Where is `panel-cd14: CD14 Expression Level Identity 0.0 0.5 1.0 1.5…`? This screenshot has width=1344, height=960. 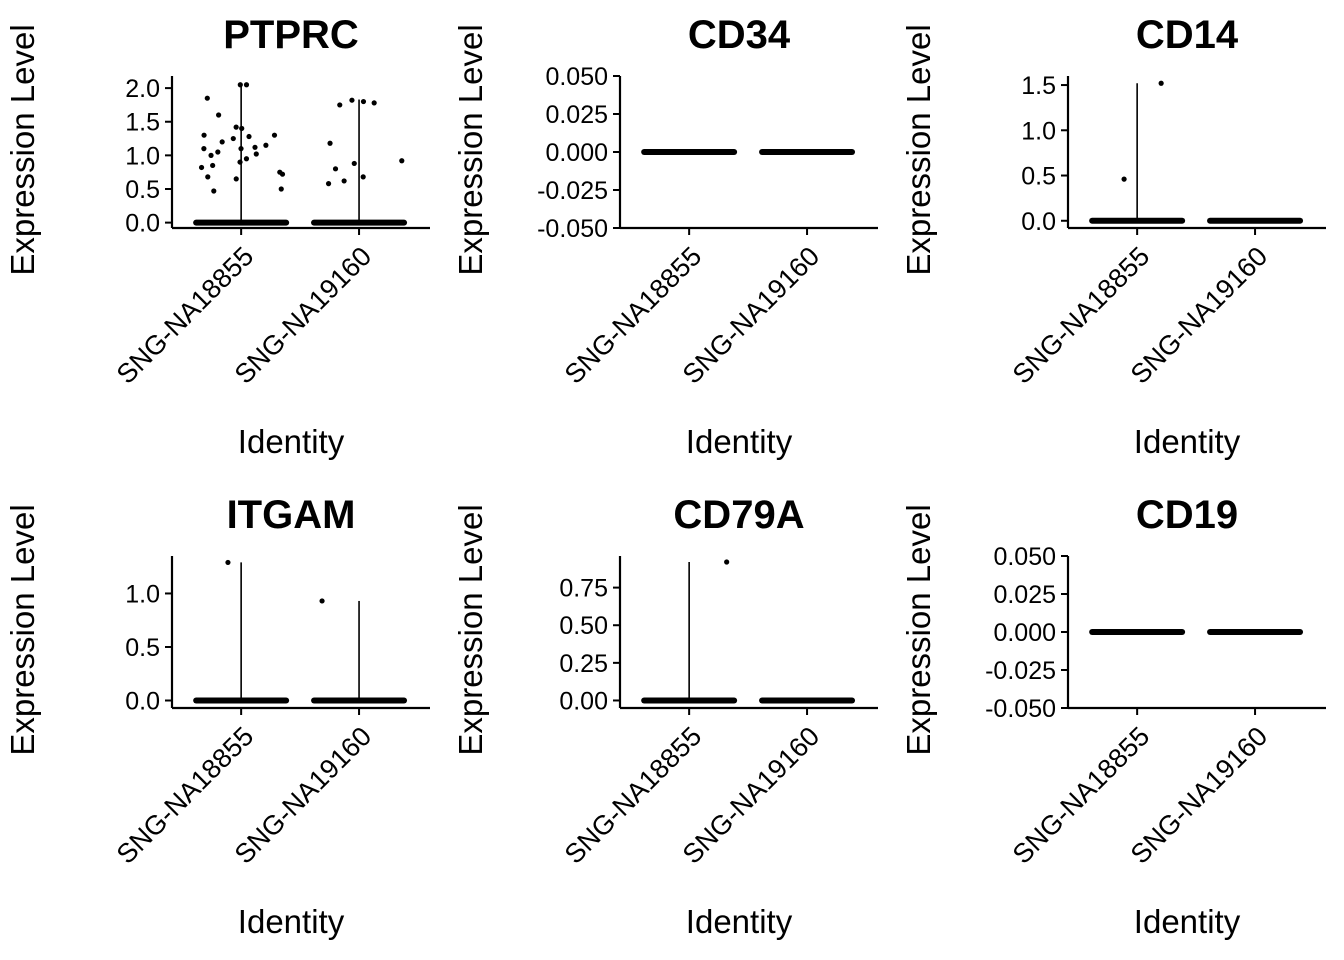
panel-cd14: CD14 Expression Level Identity 0.0 0.5 1.0 1.5… is located at coordinates (1113, 236).